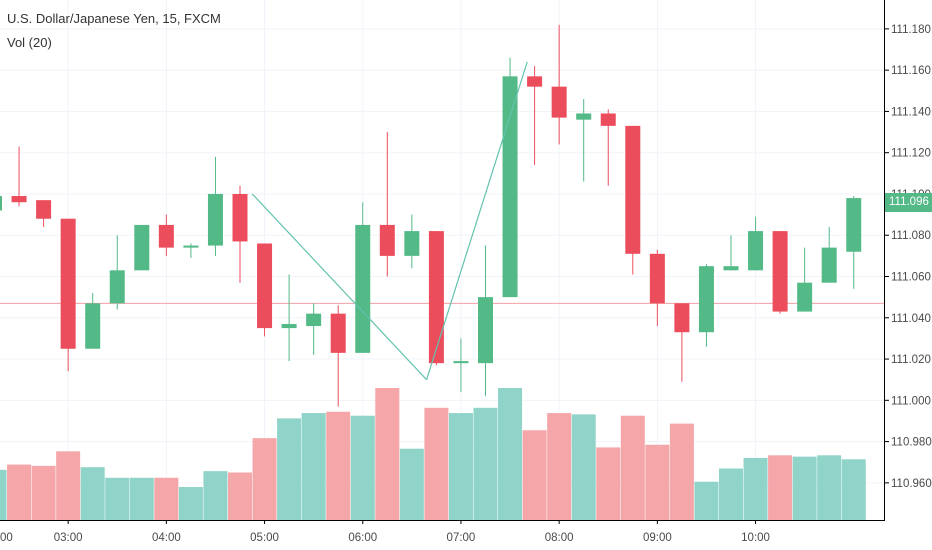 This screenshot has height=550, width=932. Describe the element at coordinates (911, 401) in the screenshot. I see `price-tick-label: 111.000` at that location.